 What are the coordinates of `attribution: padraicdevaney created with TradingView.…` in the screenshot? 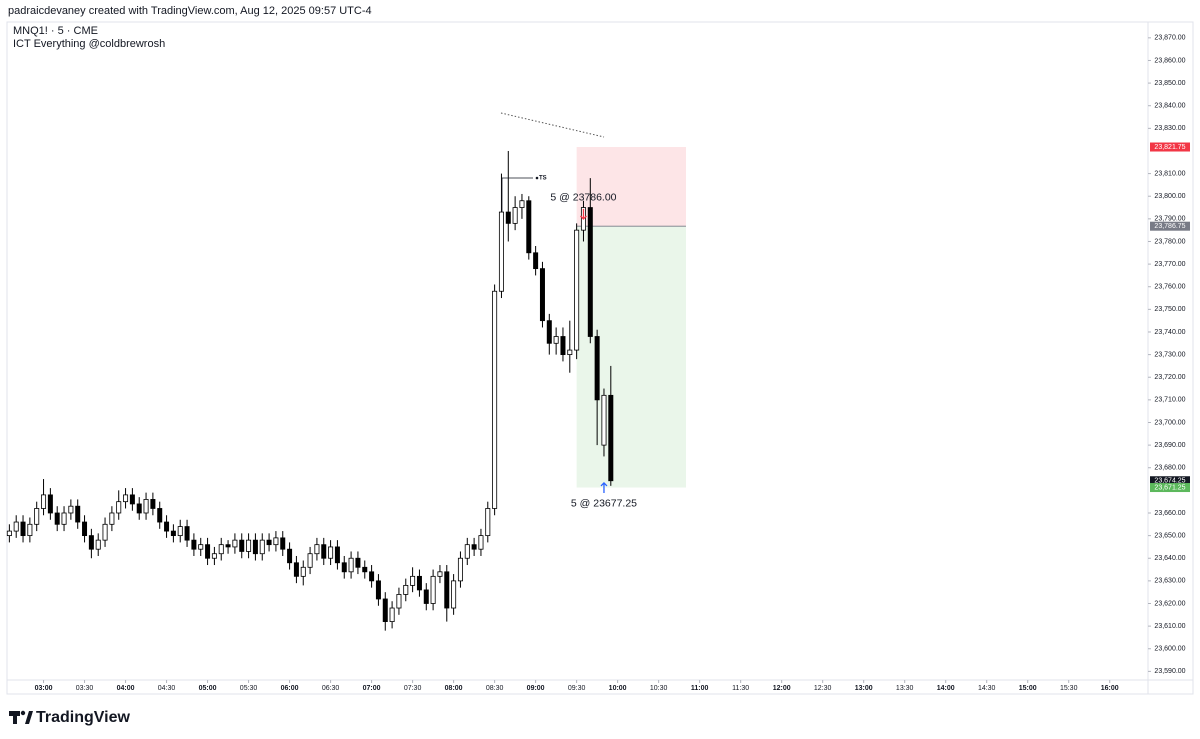 It's located at (190, 11).